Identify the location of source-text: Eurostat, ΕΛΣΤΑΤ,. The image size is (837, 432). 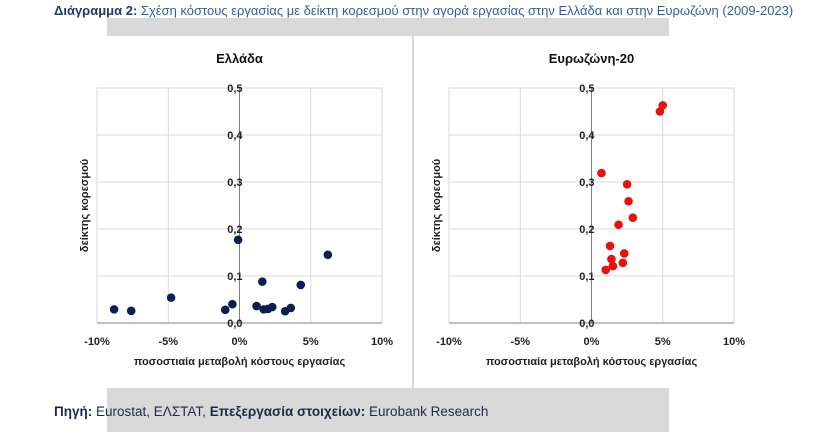
(151, 411).